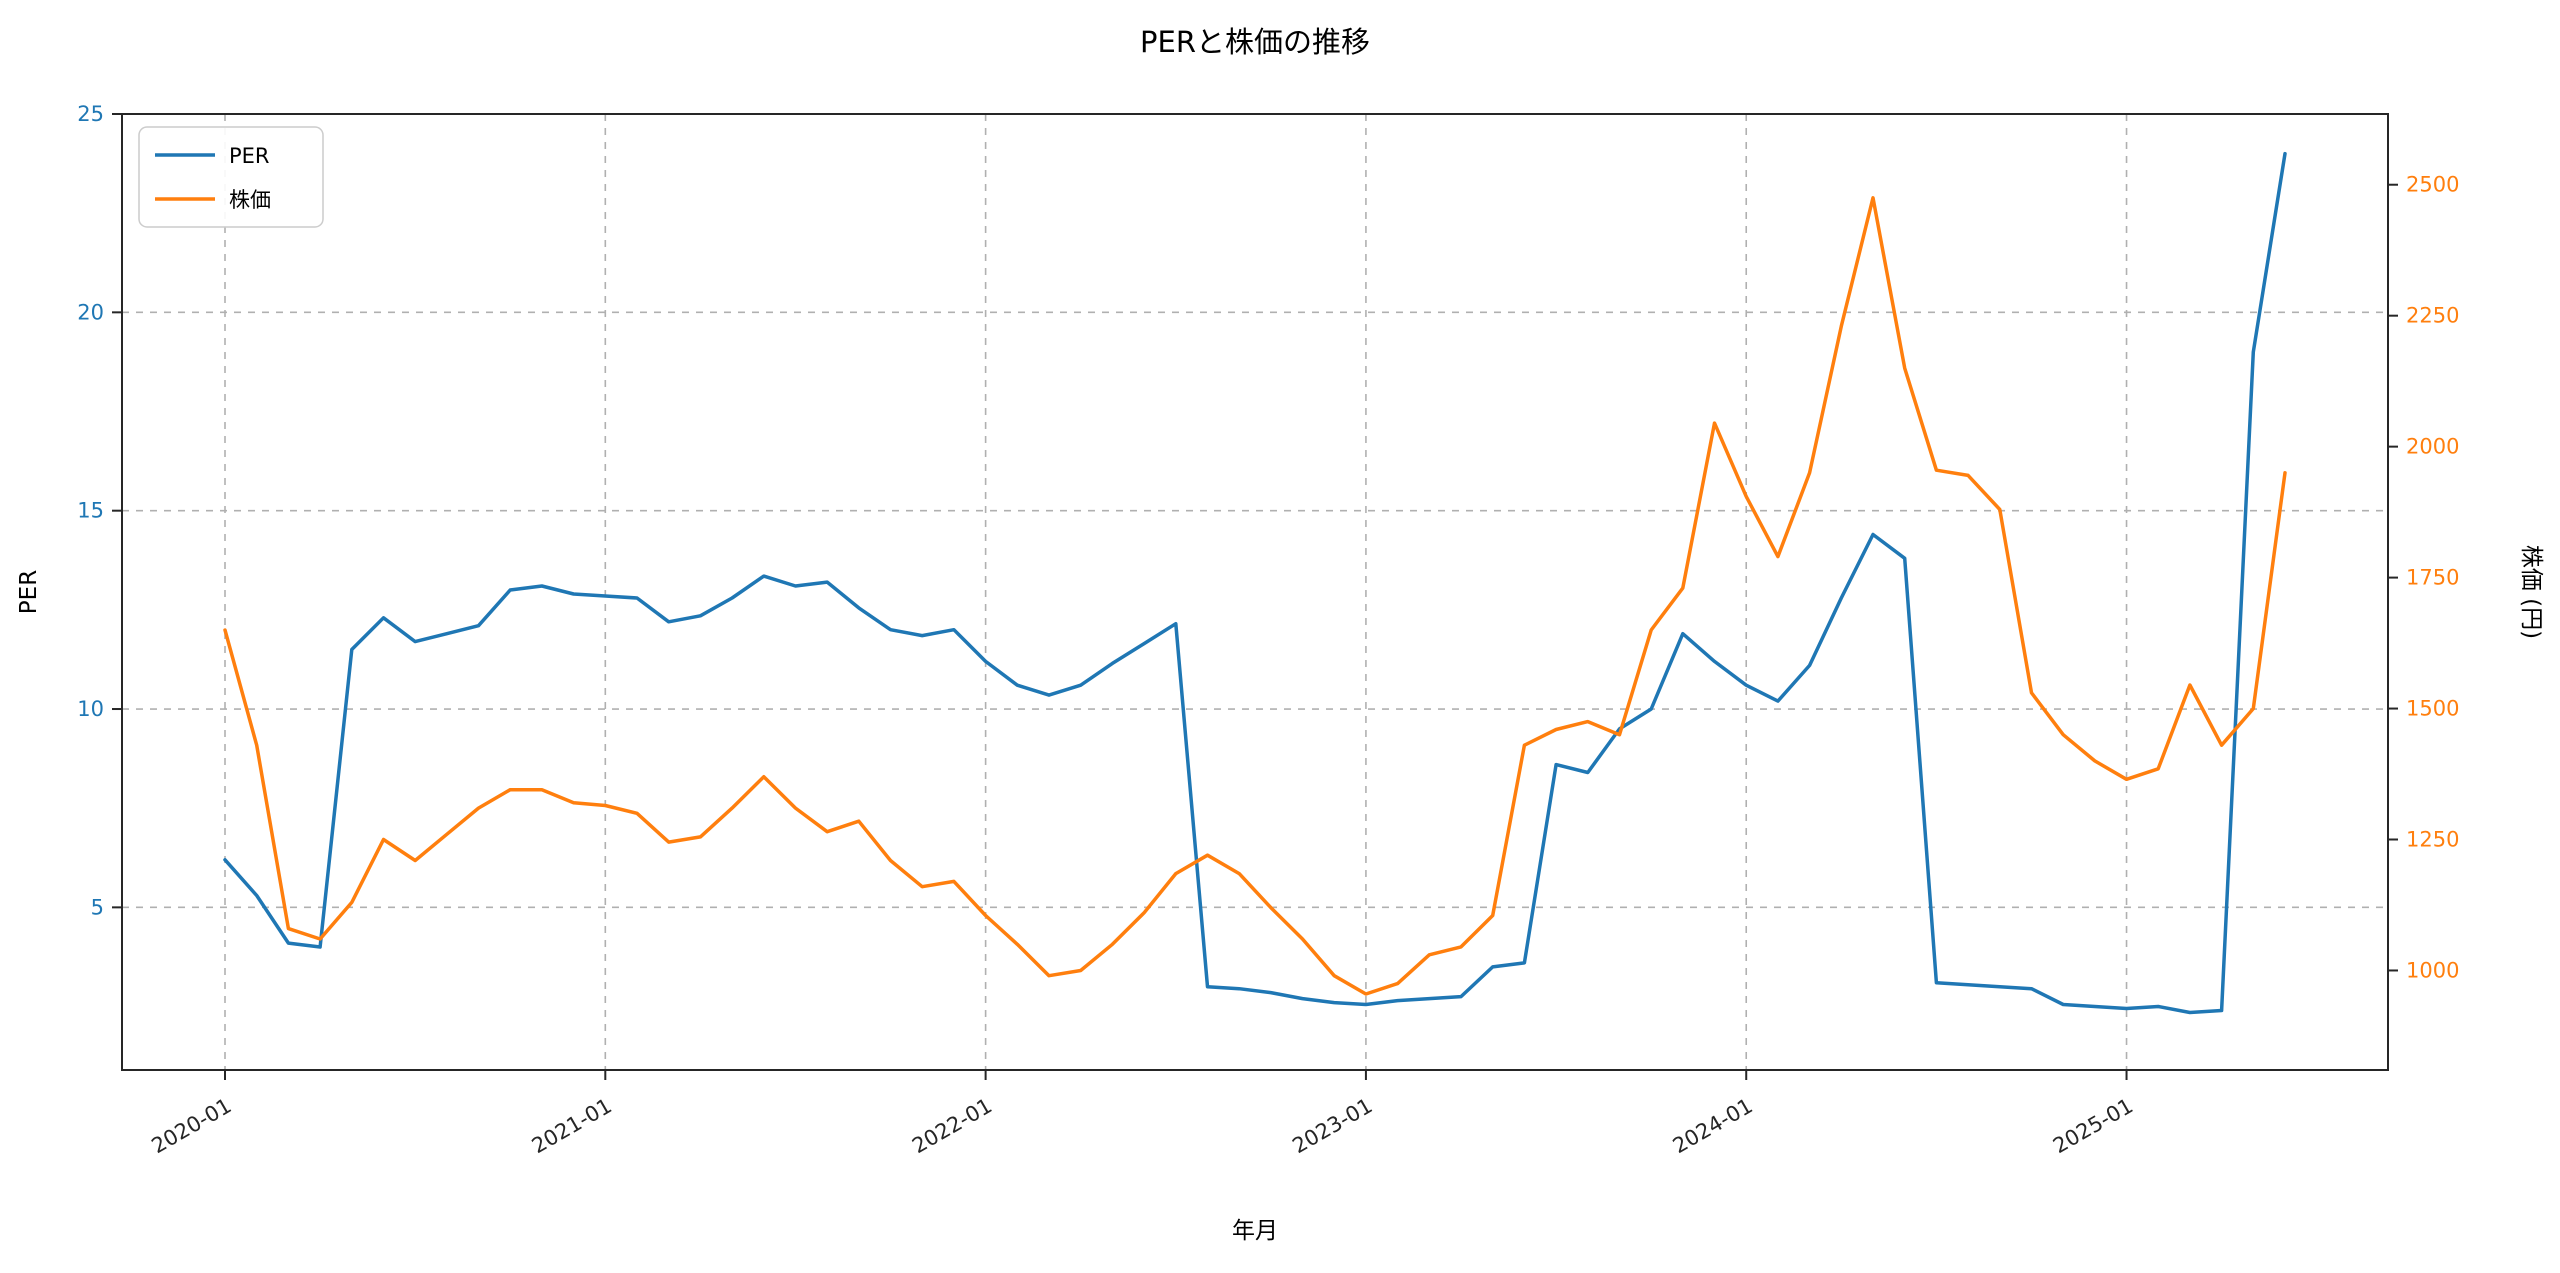 The image size is (2560, 1273). Describe the element at coordinates (90, 511) in the screenshot. I see `y-left-tick-label: 15` at that location.